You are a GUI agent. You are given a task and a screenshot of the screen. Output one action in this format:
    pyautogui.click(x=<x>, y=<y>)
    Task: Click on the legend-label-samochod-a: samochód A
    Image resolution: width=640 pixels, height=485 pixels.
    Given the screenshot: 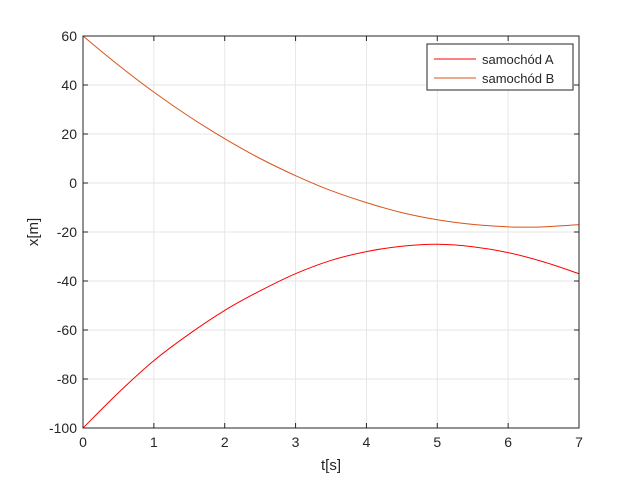 What is the action you would take?
    pyautogui.click(x=518, y=59)
    